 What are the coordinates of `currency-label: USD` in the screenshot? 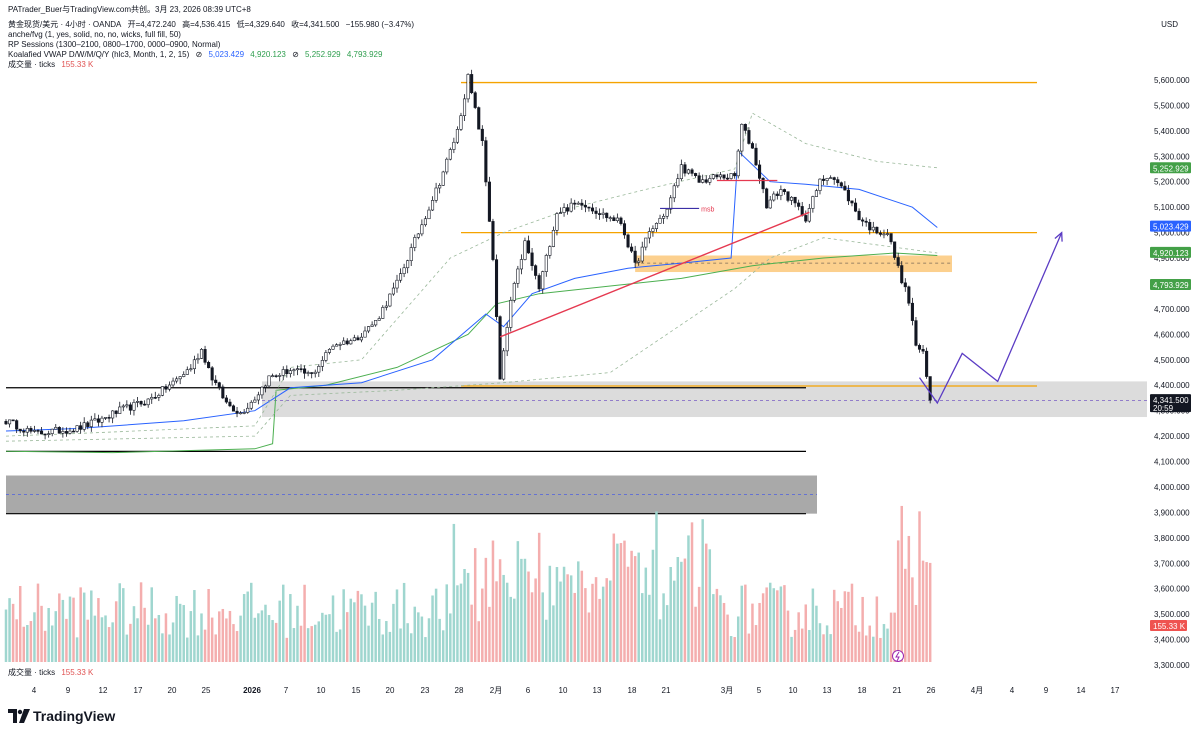 It's located at (1169, 24).